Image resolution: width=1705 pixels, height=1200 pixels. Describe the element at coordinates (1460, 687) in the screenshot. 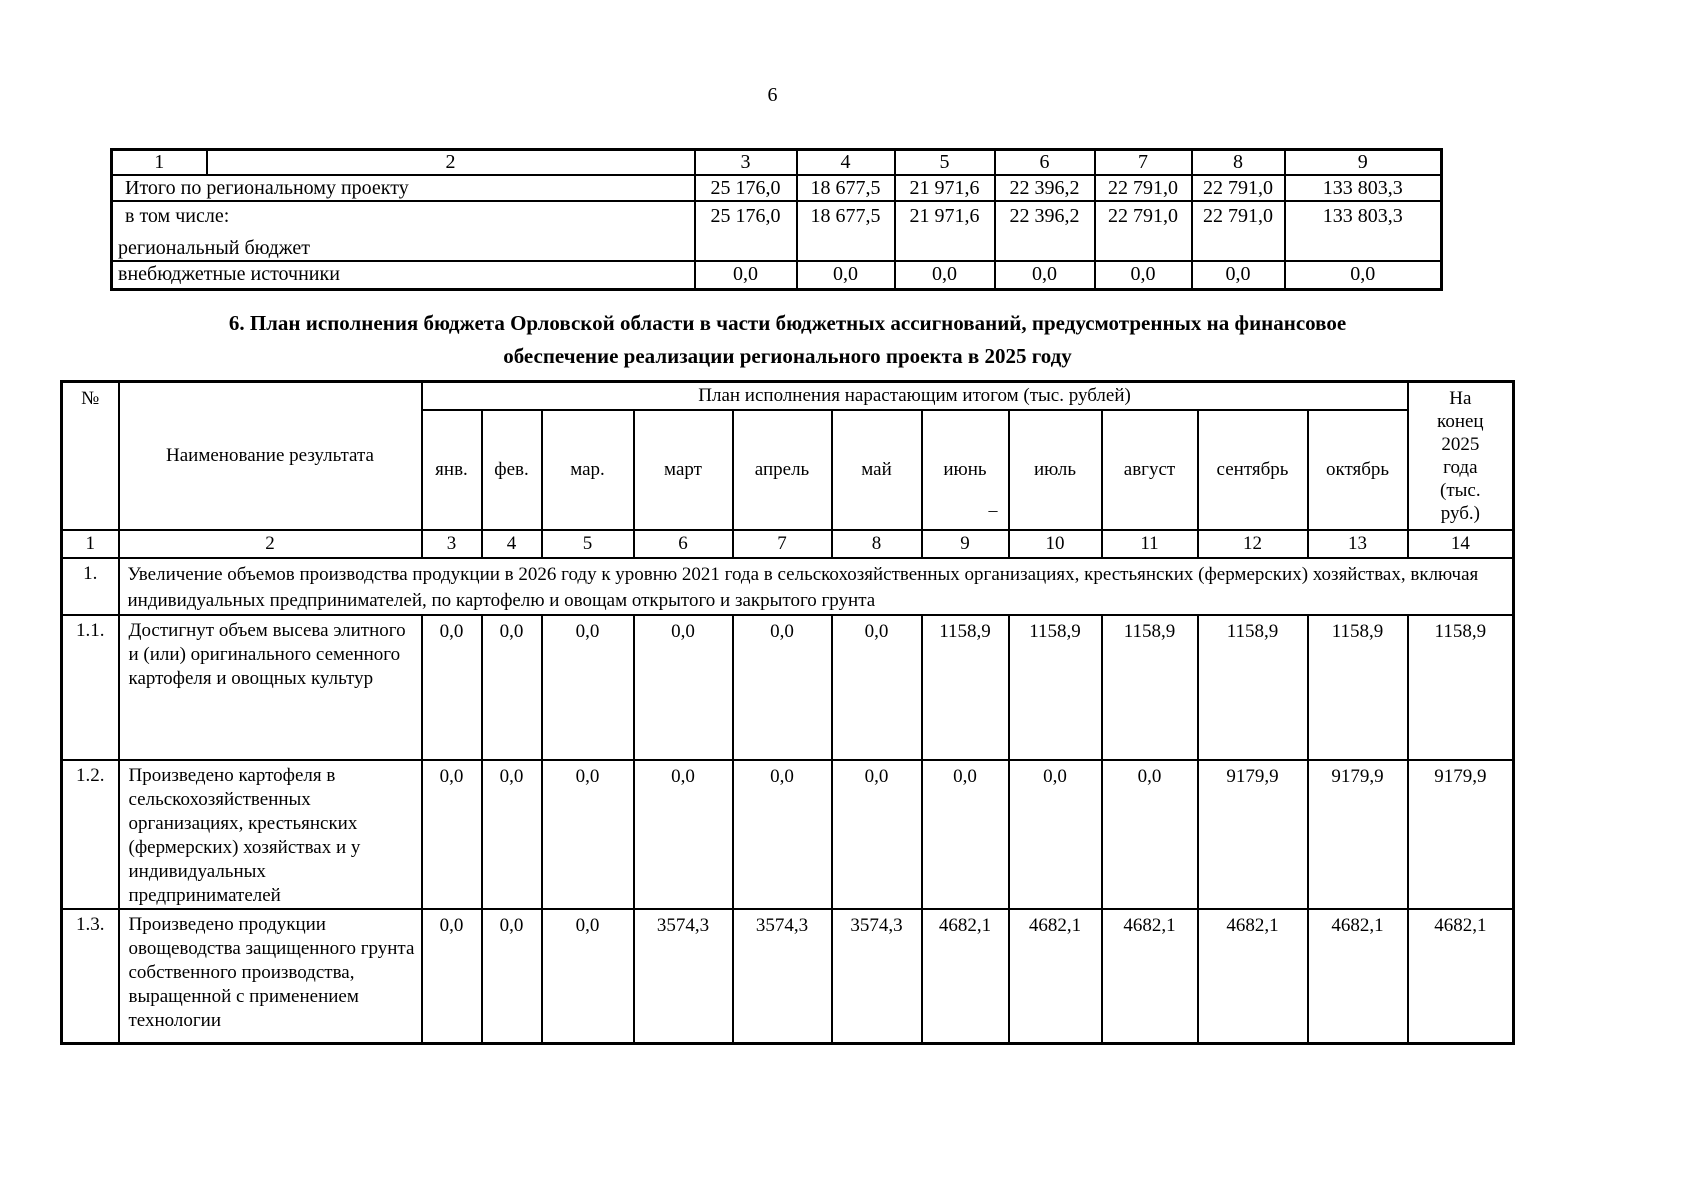

I see `year-end-value-cell: 1158,9` at that location.